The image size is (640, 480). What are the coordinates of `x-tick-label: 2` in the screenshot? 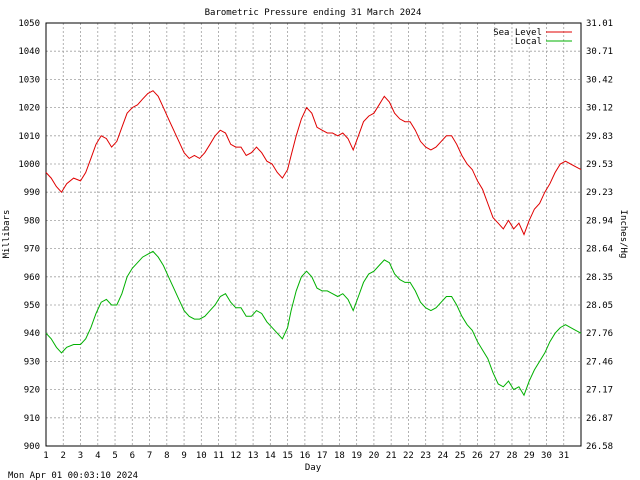 It's located at (63, 456).